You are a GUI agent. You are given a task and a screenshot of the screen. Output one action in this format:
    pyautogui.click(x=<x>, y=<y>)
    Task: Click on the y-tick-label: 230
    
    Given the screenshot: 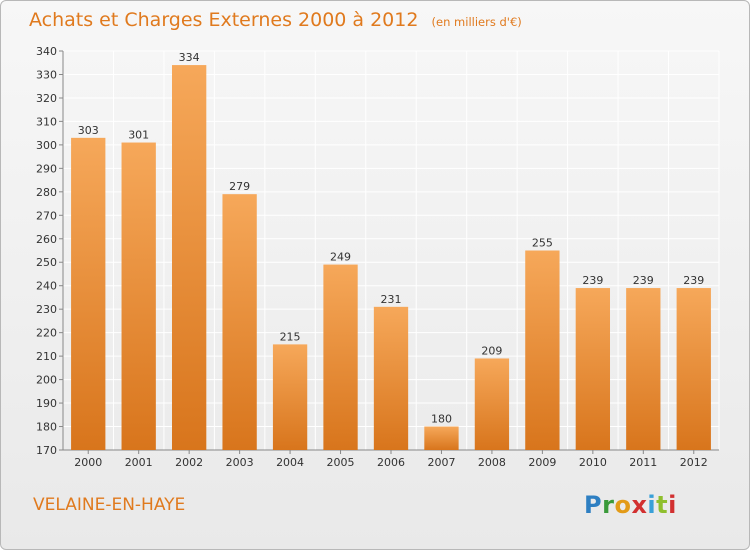 What is the action you would take?
    pyautogui.click(x=46, y=309)
    